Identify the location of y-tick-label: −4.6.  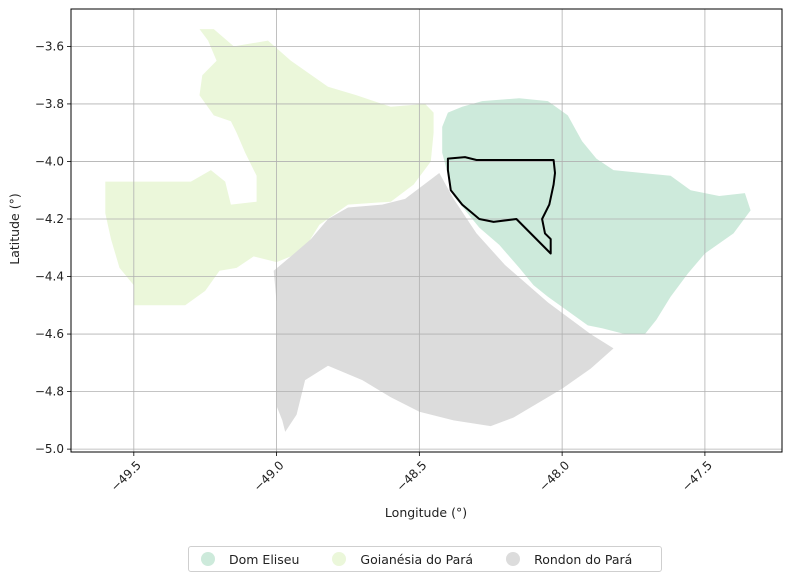
(49, 334).